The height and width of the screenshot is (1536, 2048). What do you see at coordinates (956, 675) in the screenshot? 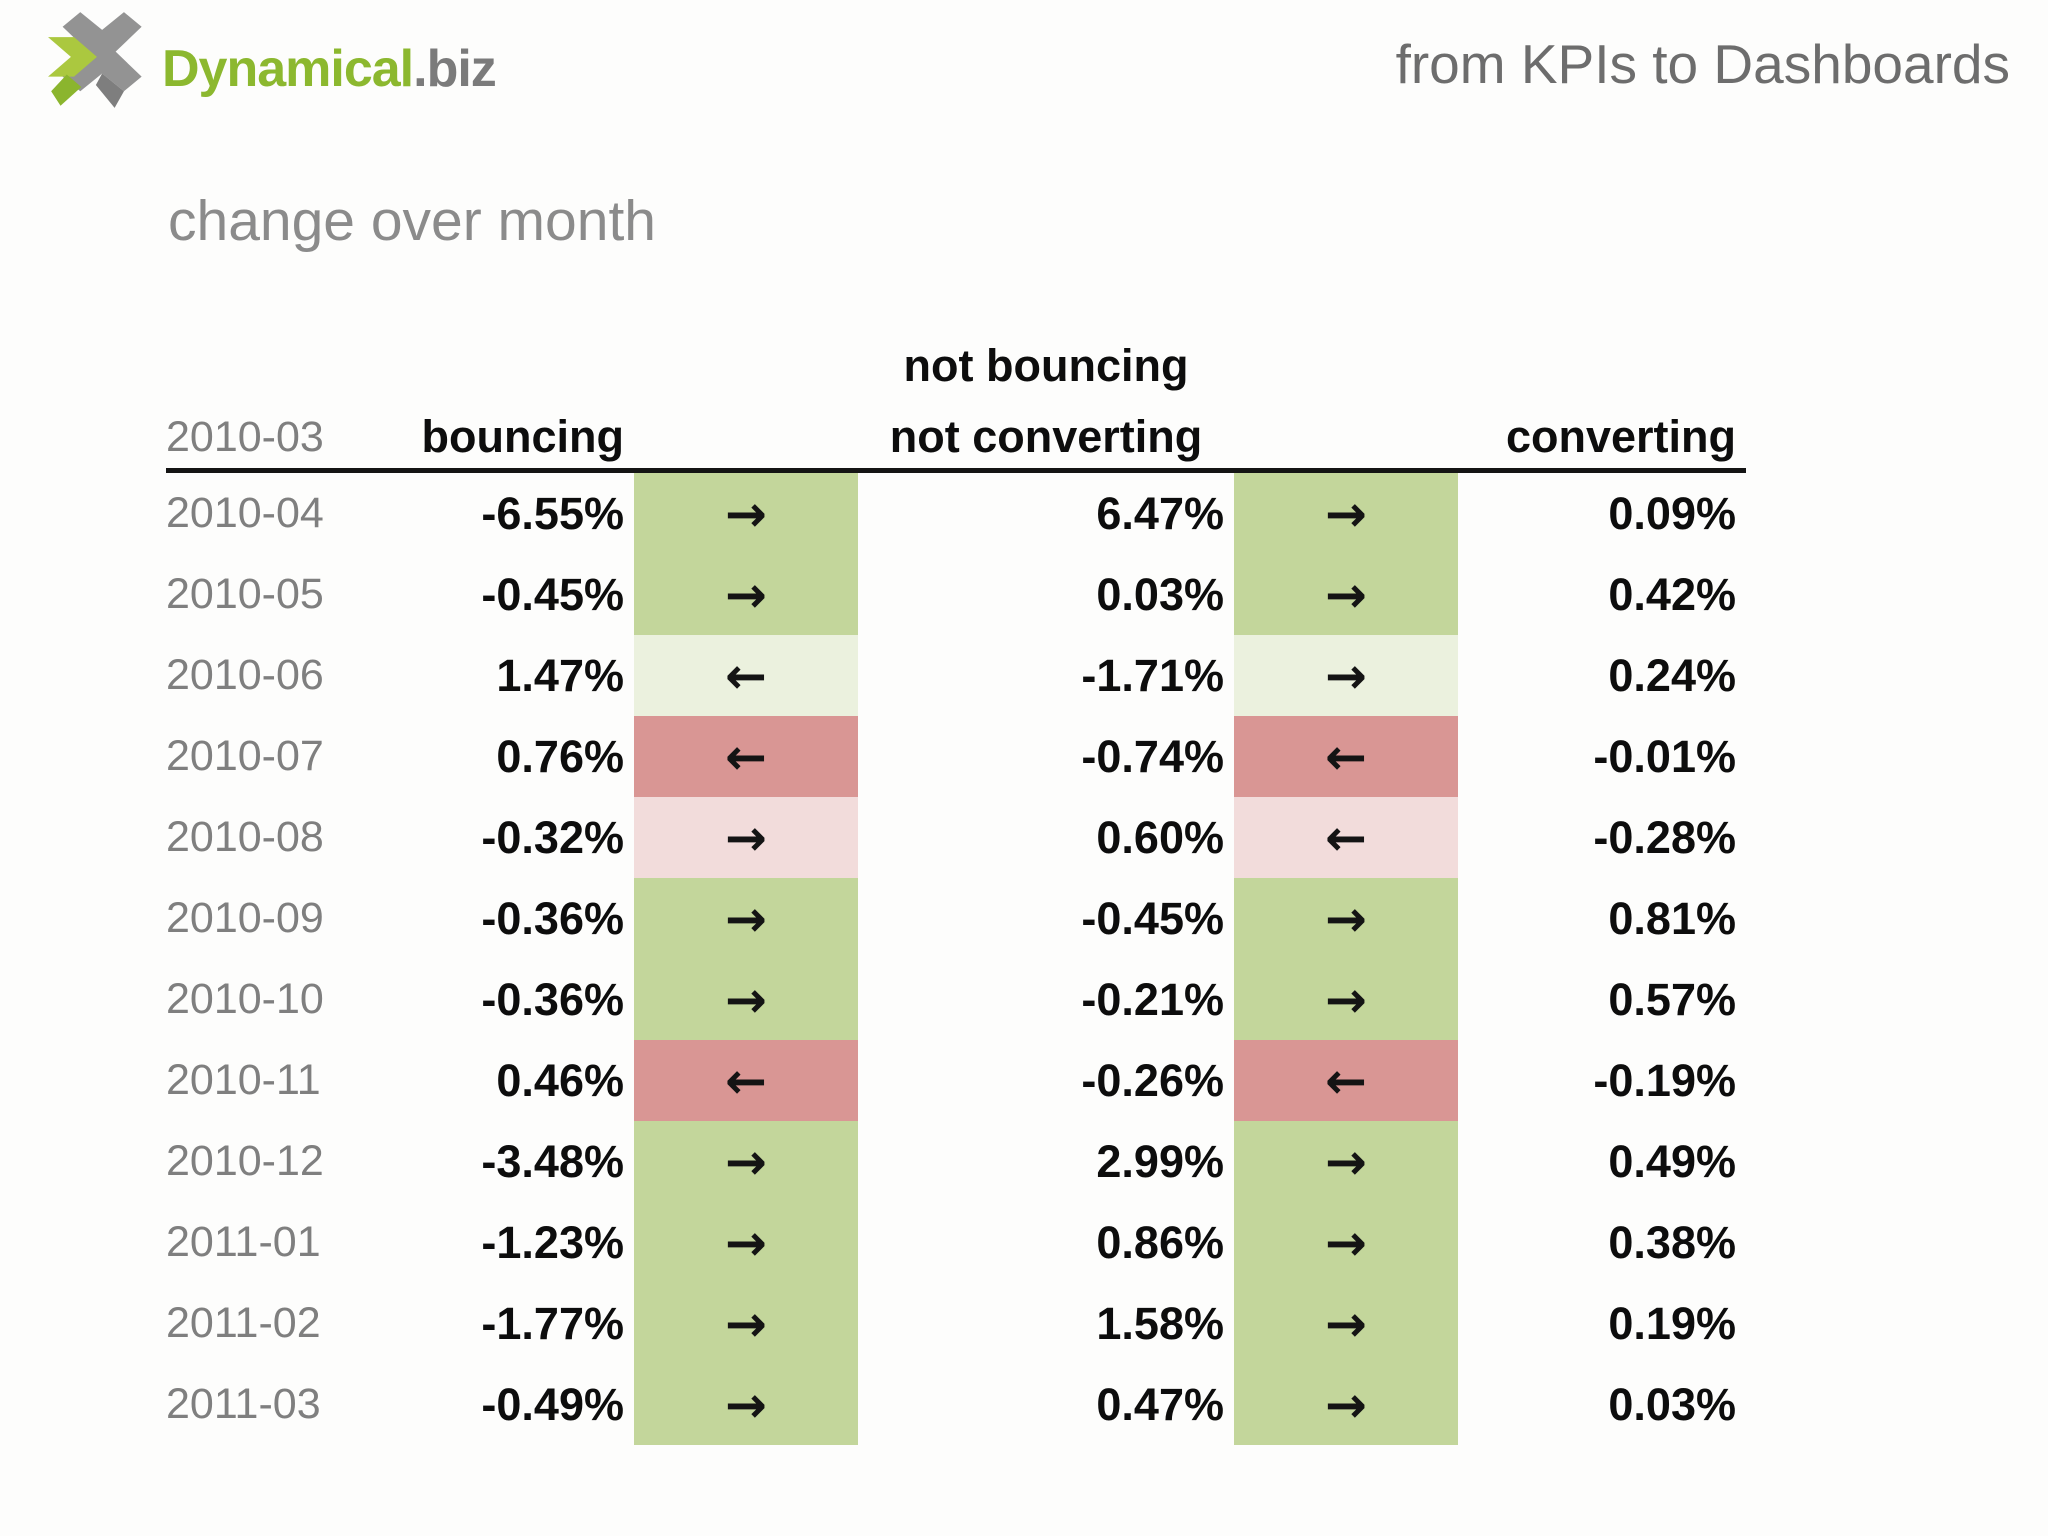
I see `table-row: 2010-06 1.47% ← -1.71% → 0.24%` at bounding box center [956, 675].